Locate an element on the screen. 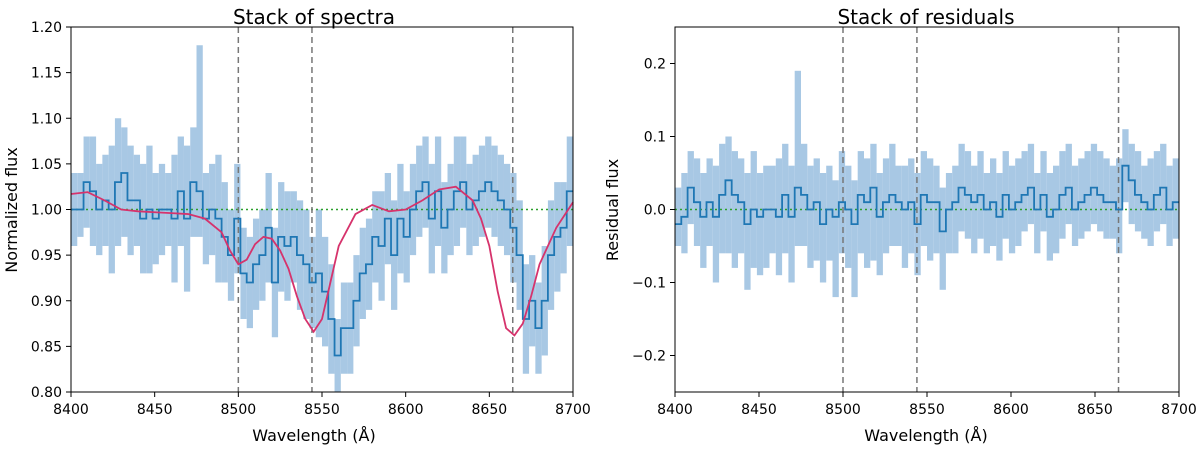  y-tick-label: 1.20 is located at coordinates (46, 28).